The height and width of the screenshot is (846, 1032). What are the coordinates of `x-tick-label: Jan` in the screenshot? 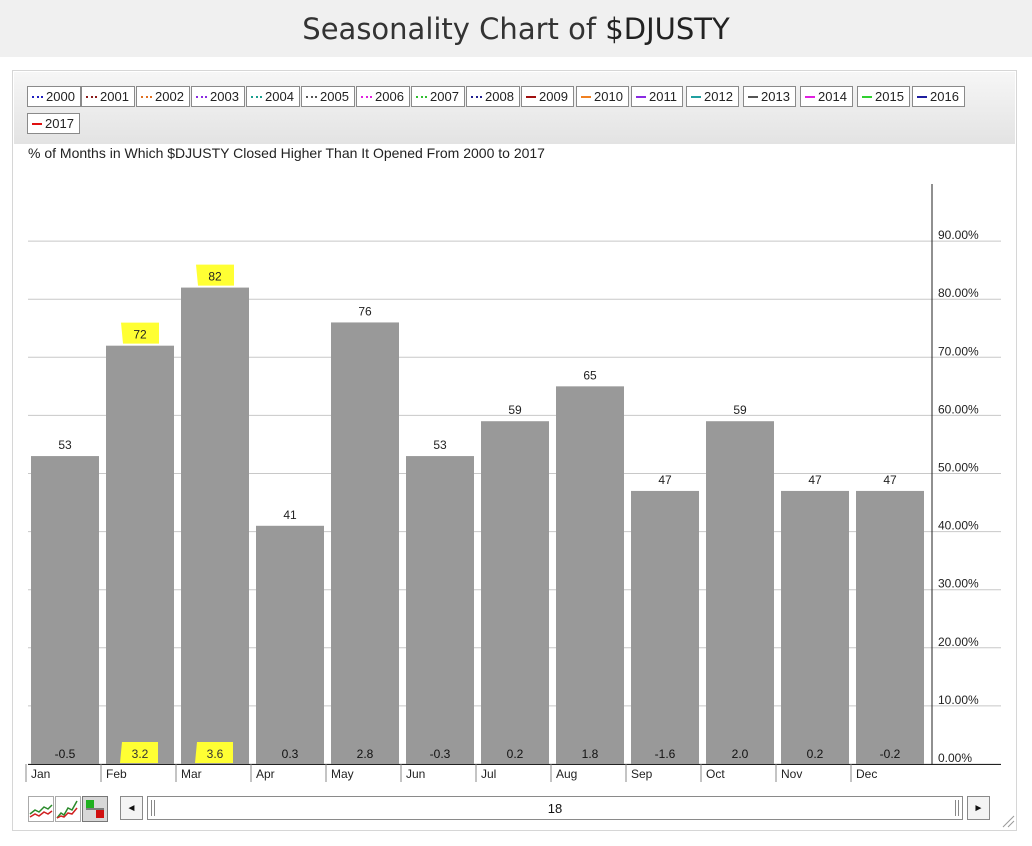 It's located at (40, 774).